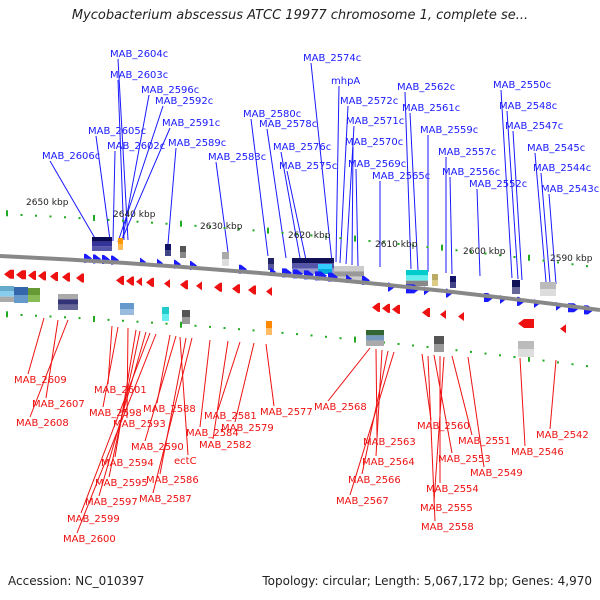 The height and width of the screenshot is (600, 600). I want to click on gene-label-minus: MAB_2564, so click(388, 462).